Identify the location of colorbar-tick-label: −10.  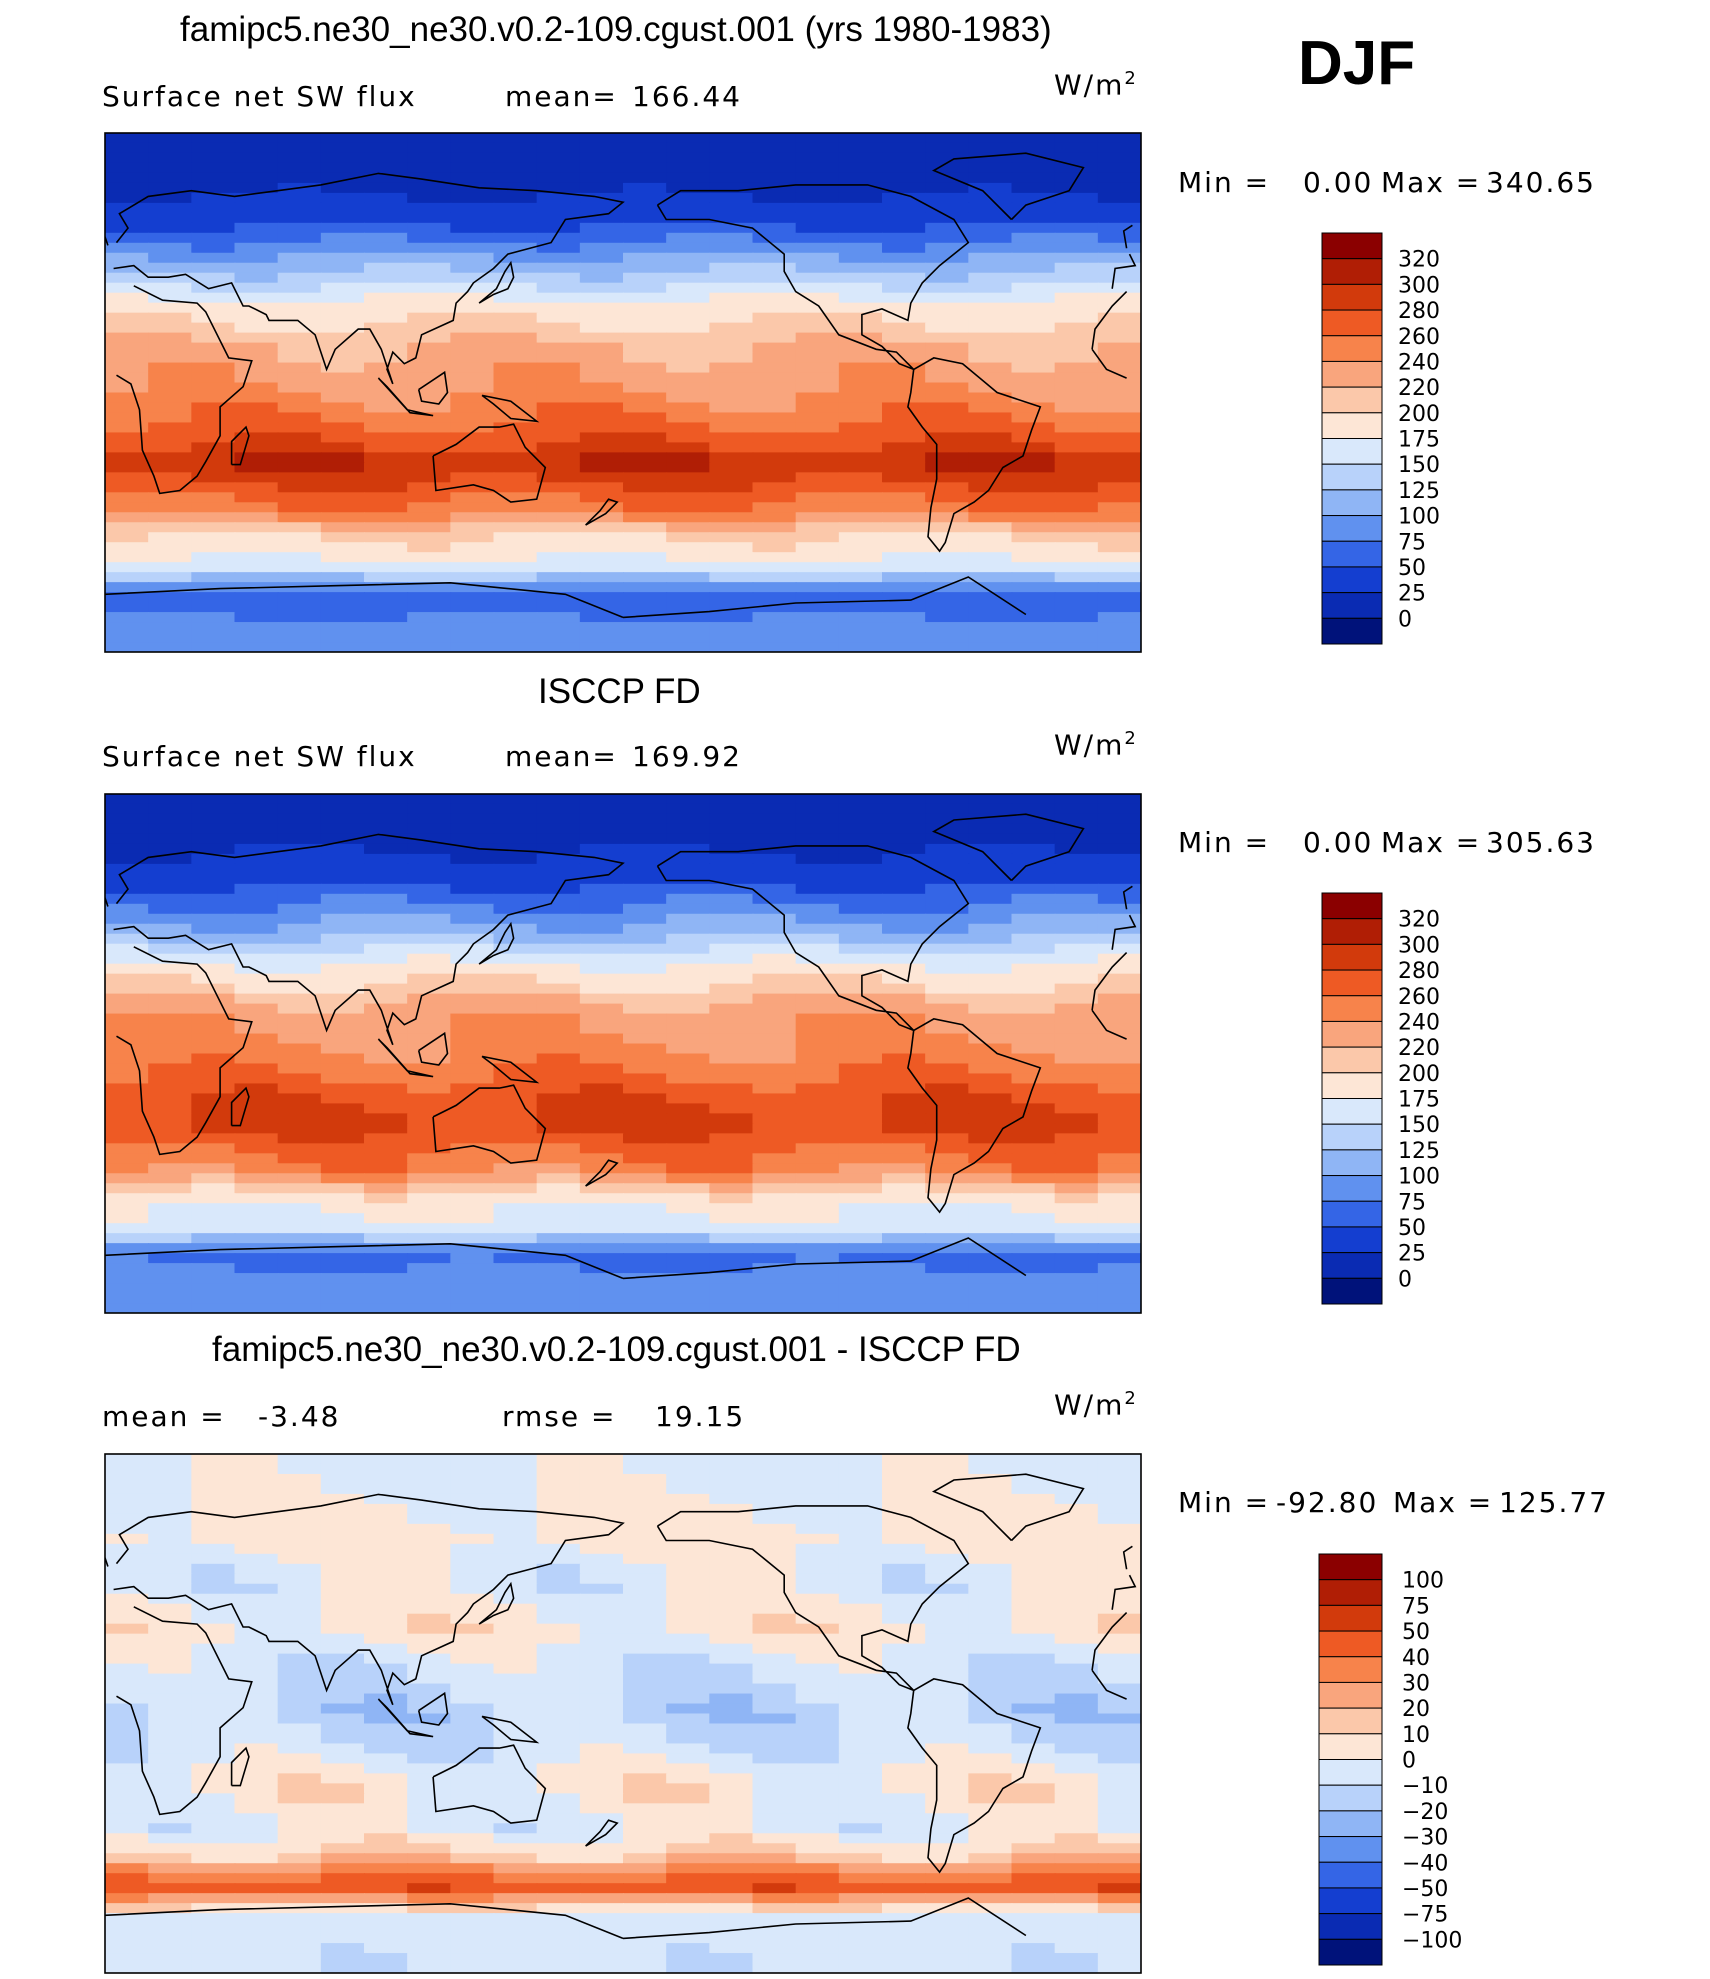
(1425, 1786).